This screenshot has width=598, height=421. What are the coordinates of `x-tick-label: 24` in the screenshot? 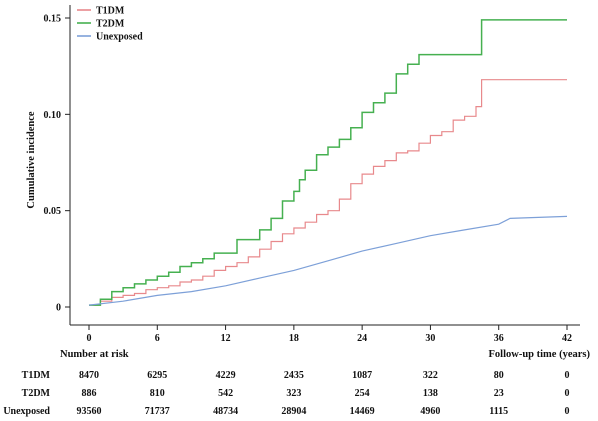 It's located at (362, 338).